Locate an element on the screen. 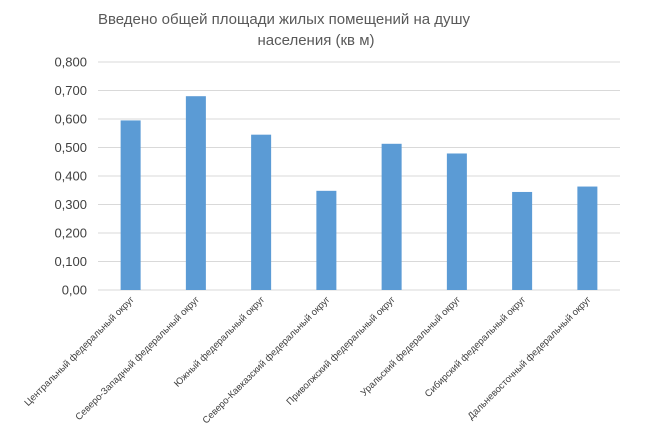  y-tick-label: 0,500 is located at coordinates (70, 147).